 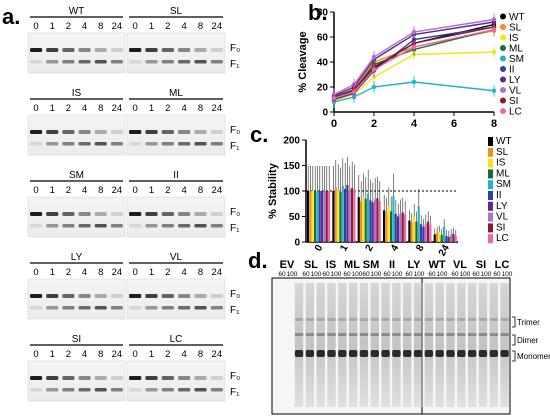 What do you see at coordinates (476, 274) in the screenshot?
I see `lane-sub-label: 60` at bounding box center [476, 274].